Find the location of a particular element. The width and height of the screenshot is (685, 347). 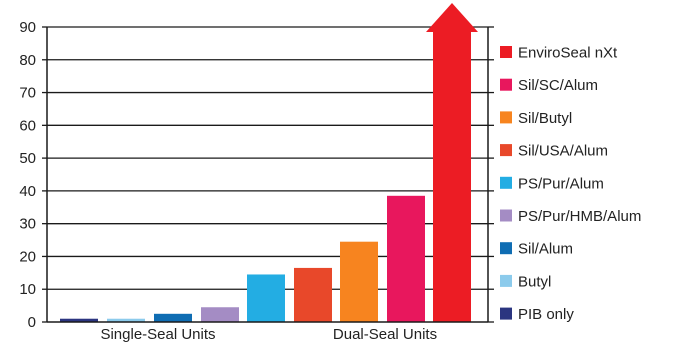

bar-butyl is located at coordinates (126, 320).